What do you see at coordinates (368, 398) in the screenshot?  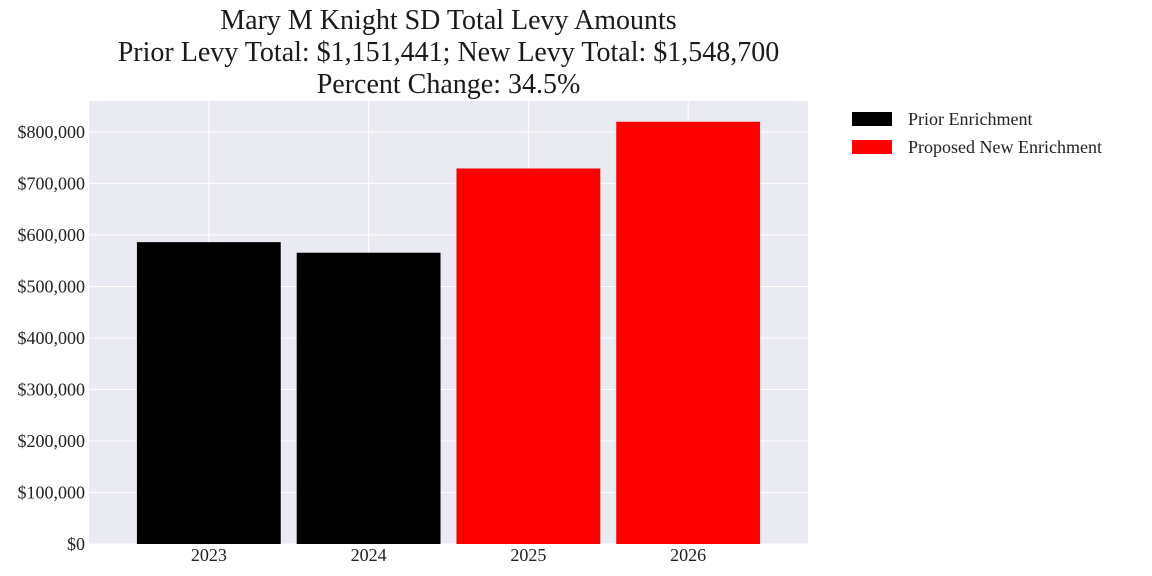 I see `bar-2024` at bounding box center [368, 398].